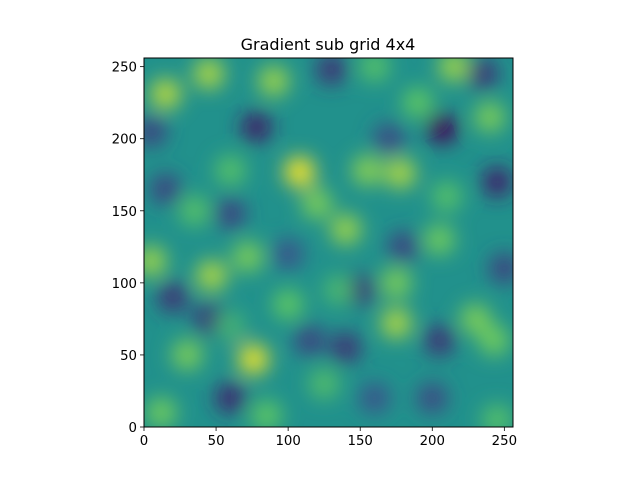 The image size is (640, 480). Describe the element at coordinates (287, 441) in the screenshot. I see `x-tick-label: 100` at that location.